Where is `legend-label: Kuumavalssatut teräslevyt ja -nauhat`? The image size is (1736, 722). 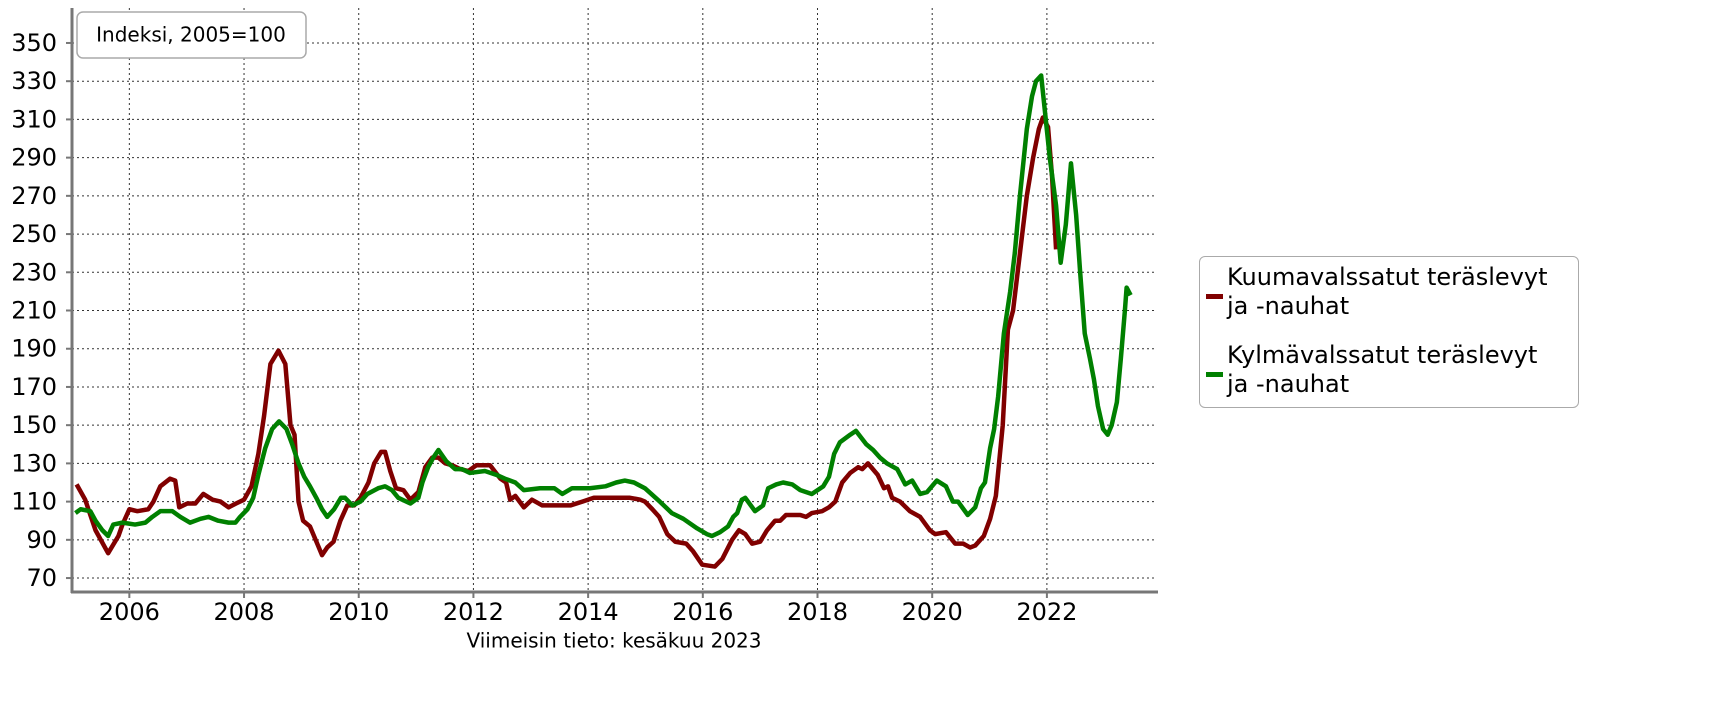 legend-label: Kuumavalssatut teräslevyt ja -nauhat is located at coordinates (1387, 291).